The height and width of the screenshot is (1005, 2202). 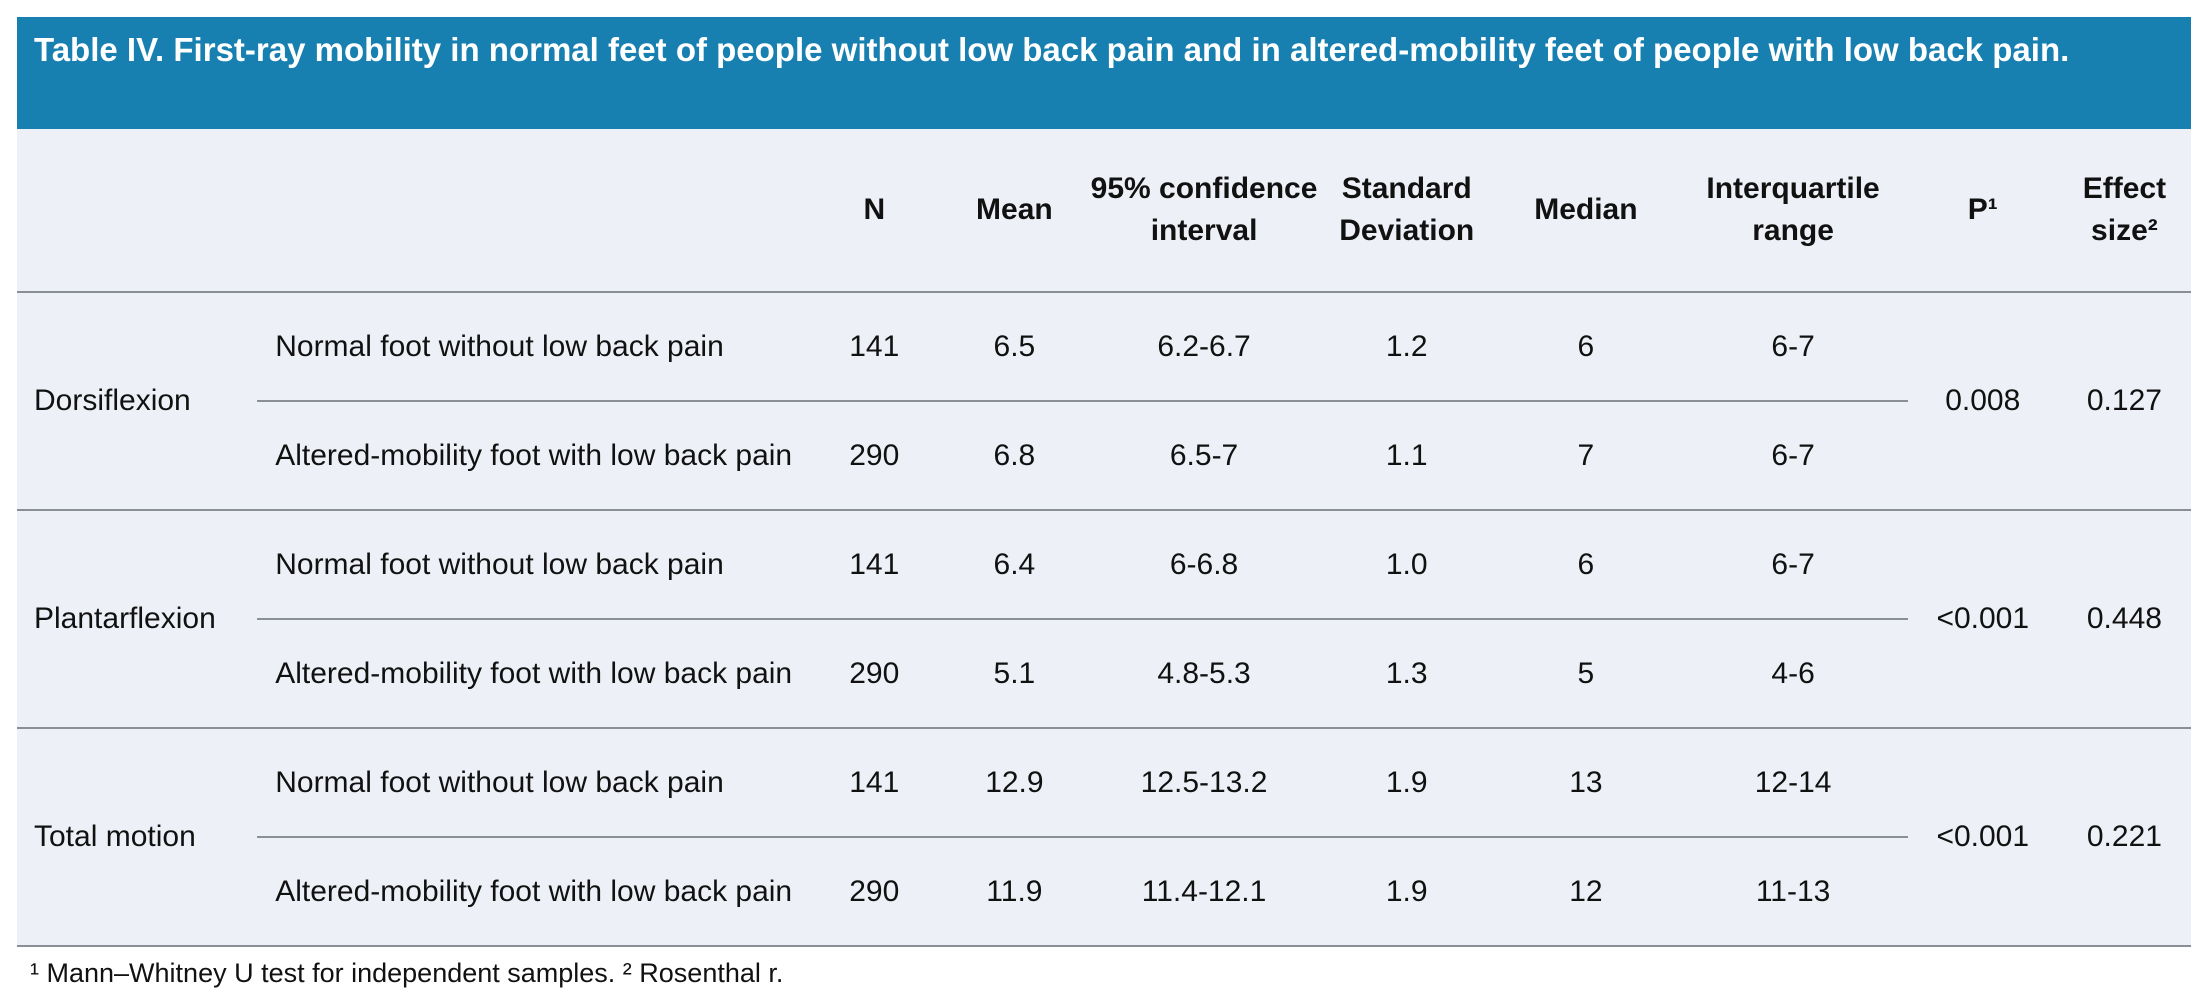 What do you see at coordinates (874, 211) in the screenshot?
I see `column-header: N` at bounding box center [874, 211].